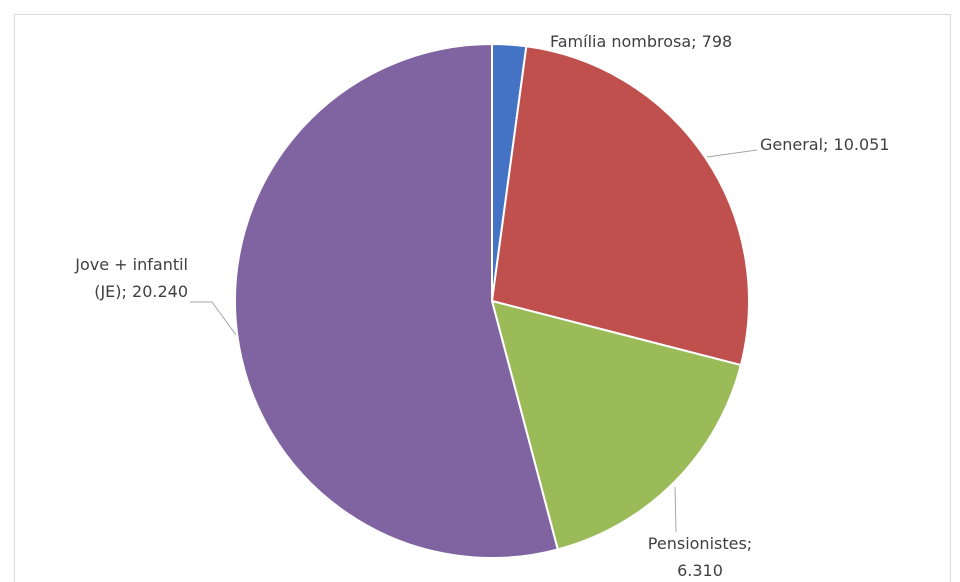  I want to click on data-label: General; 10.051, so click(825, 144).